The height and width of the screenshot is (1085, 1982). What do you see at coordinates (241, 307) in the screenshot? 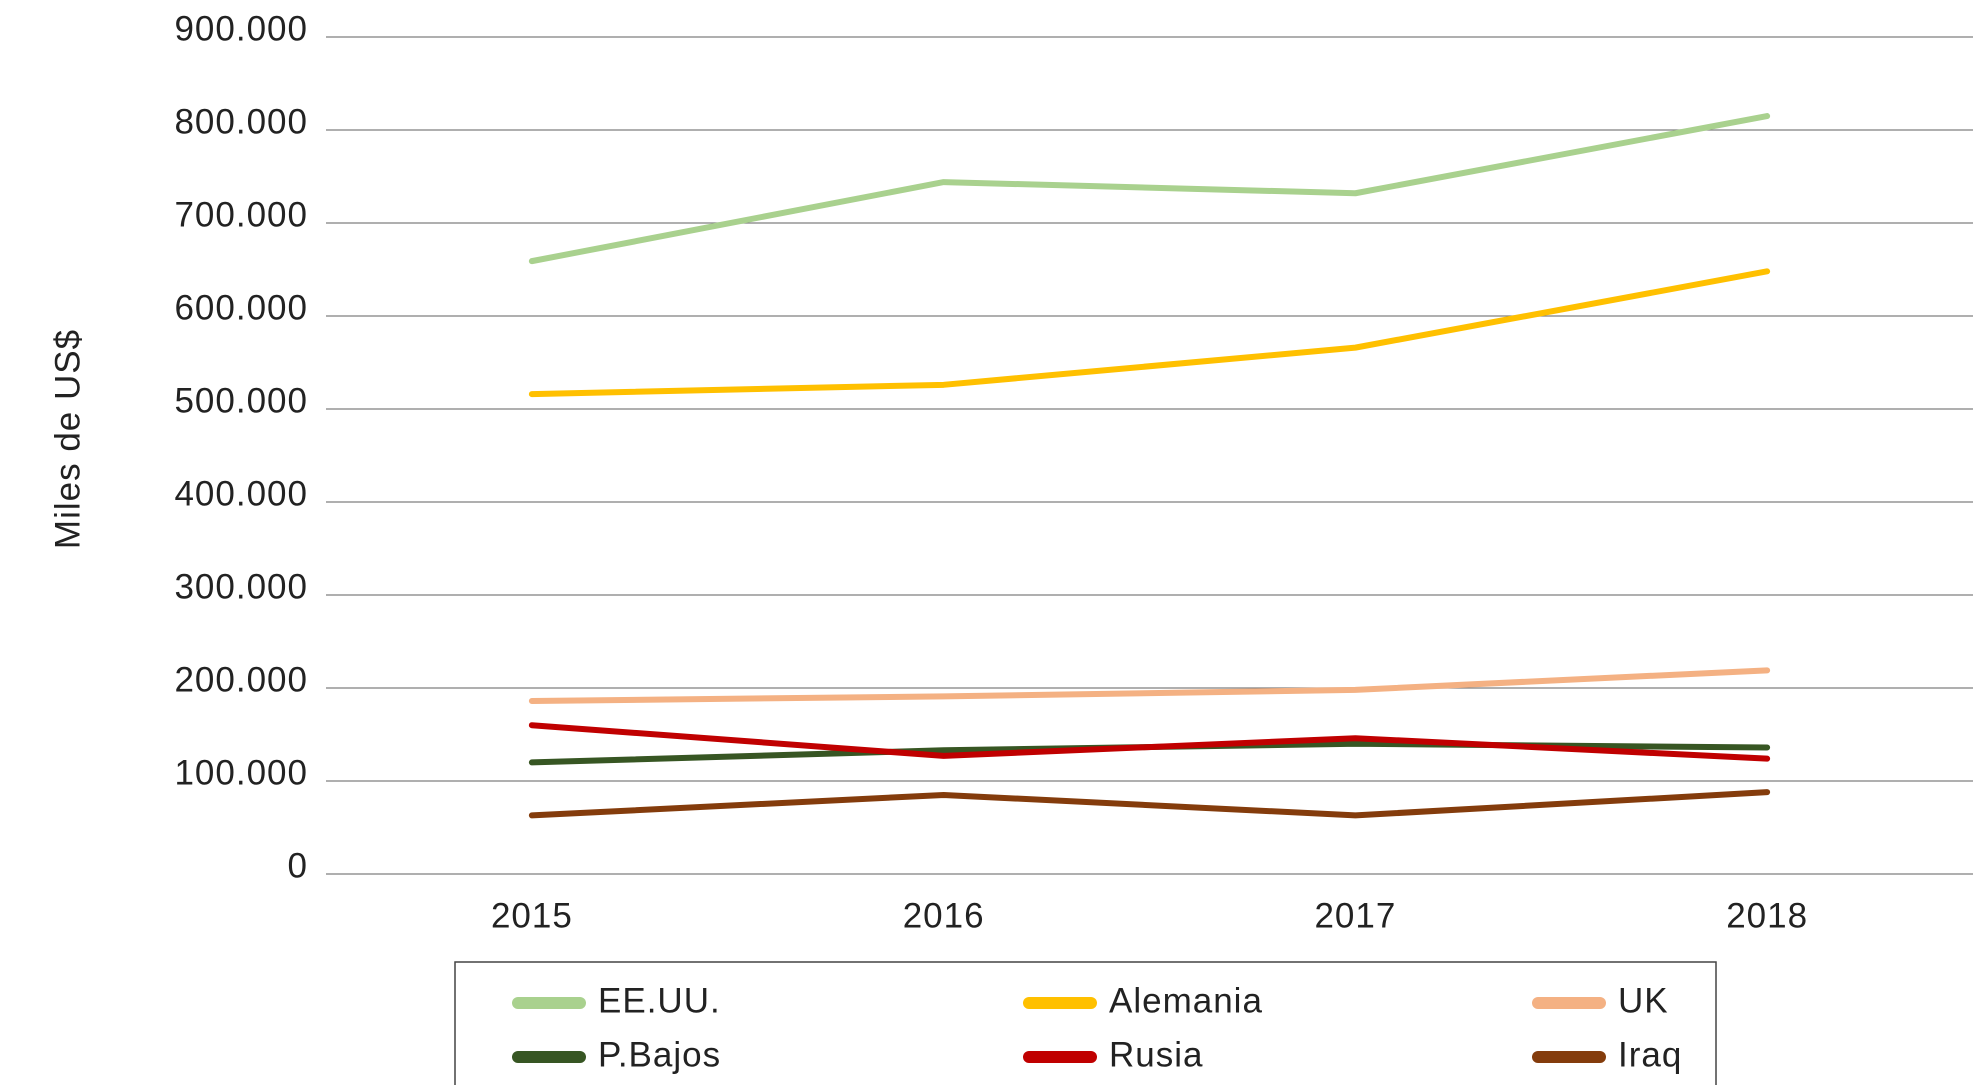
I see `y-tick-label: 600.000` at bounding box center [241, 307].